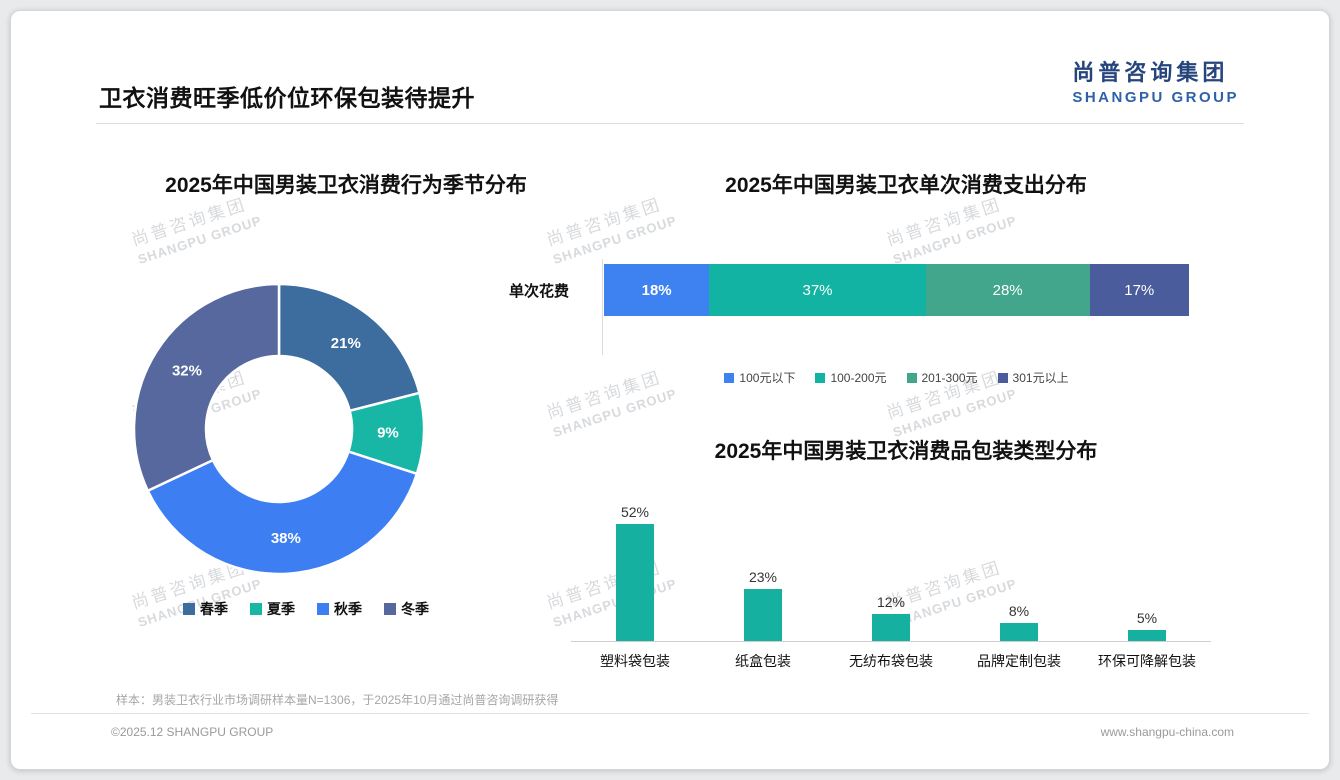 This screenshot has height=780, width=1340. I want to click on donut-value-label: 38%, so click(286, 538).